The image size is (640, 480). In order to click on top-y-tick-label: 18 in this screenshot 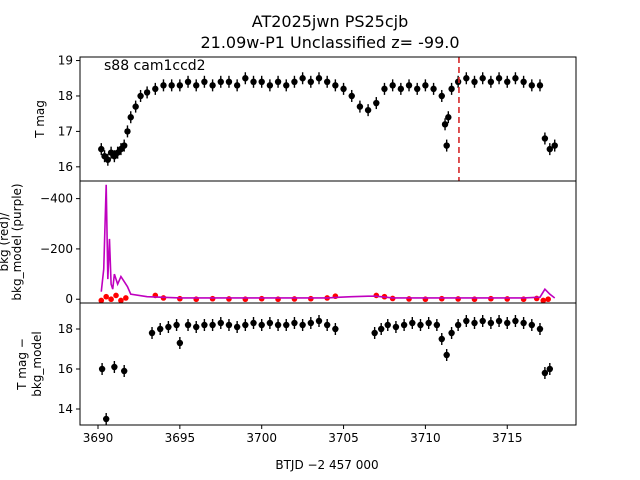, I will do `click(65, 96)`.